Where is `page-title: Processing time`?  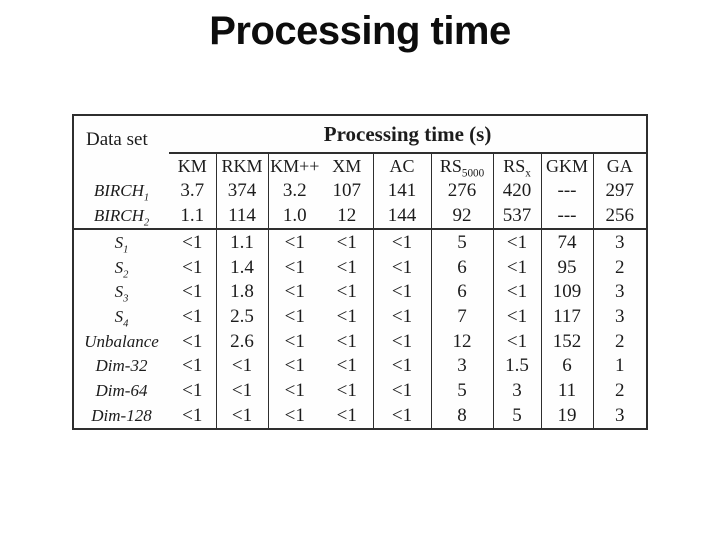
page-title: Processing time is located at coordinates (360, 31).